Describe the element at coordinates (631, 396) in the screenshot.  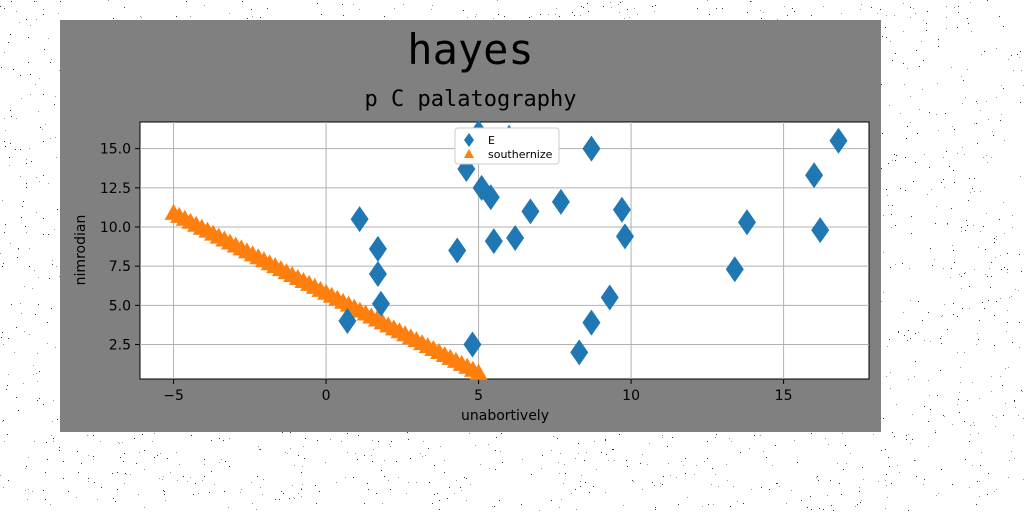
I see `x-tick-label: 10` at that location.